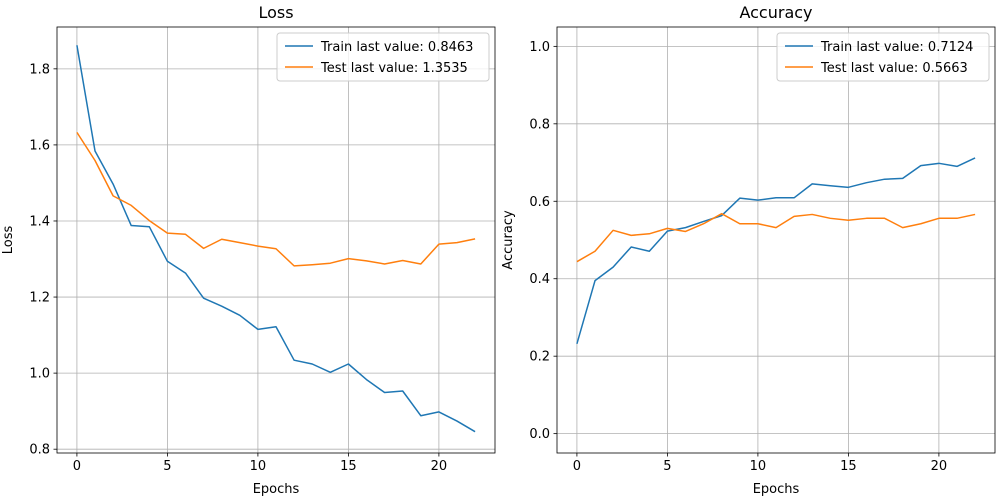 The width and height of the screenshot is (1000, 504). Describe the element at coordinates (394, 68) in the screenshot. I see `legend-label-1: Test last value: 1.3535` at that location.